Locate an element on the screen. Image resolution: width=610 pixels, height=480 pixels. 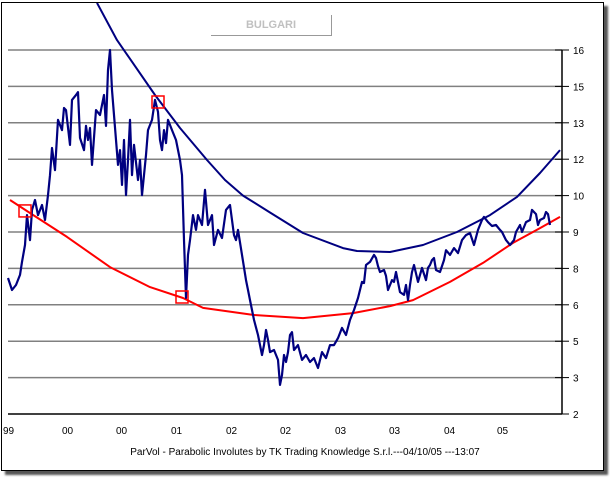
y-tick-label: 8 is located at coordinates (576, 269).